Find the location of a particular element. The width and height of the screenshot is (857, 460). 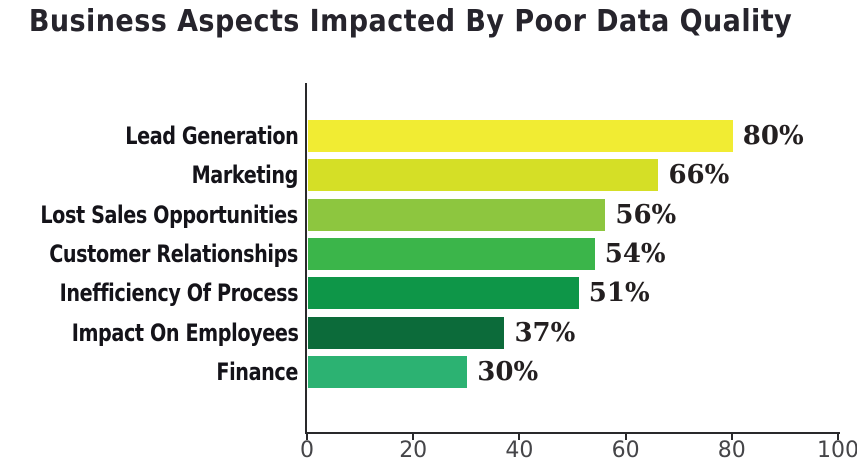

bar-row: Customer Relationships 54% is located at coordinates (428, 253).